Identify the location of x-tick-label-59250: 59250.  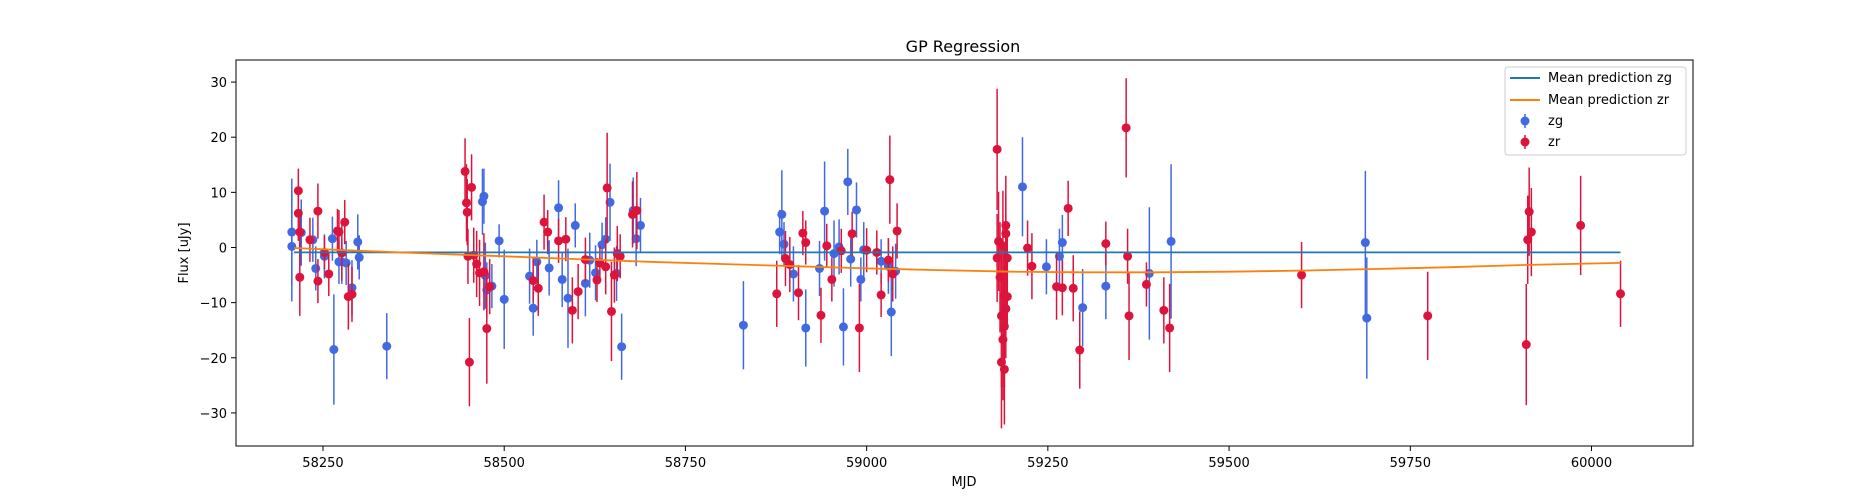
(1047, 463).